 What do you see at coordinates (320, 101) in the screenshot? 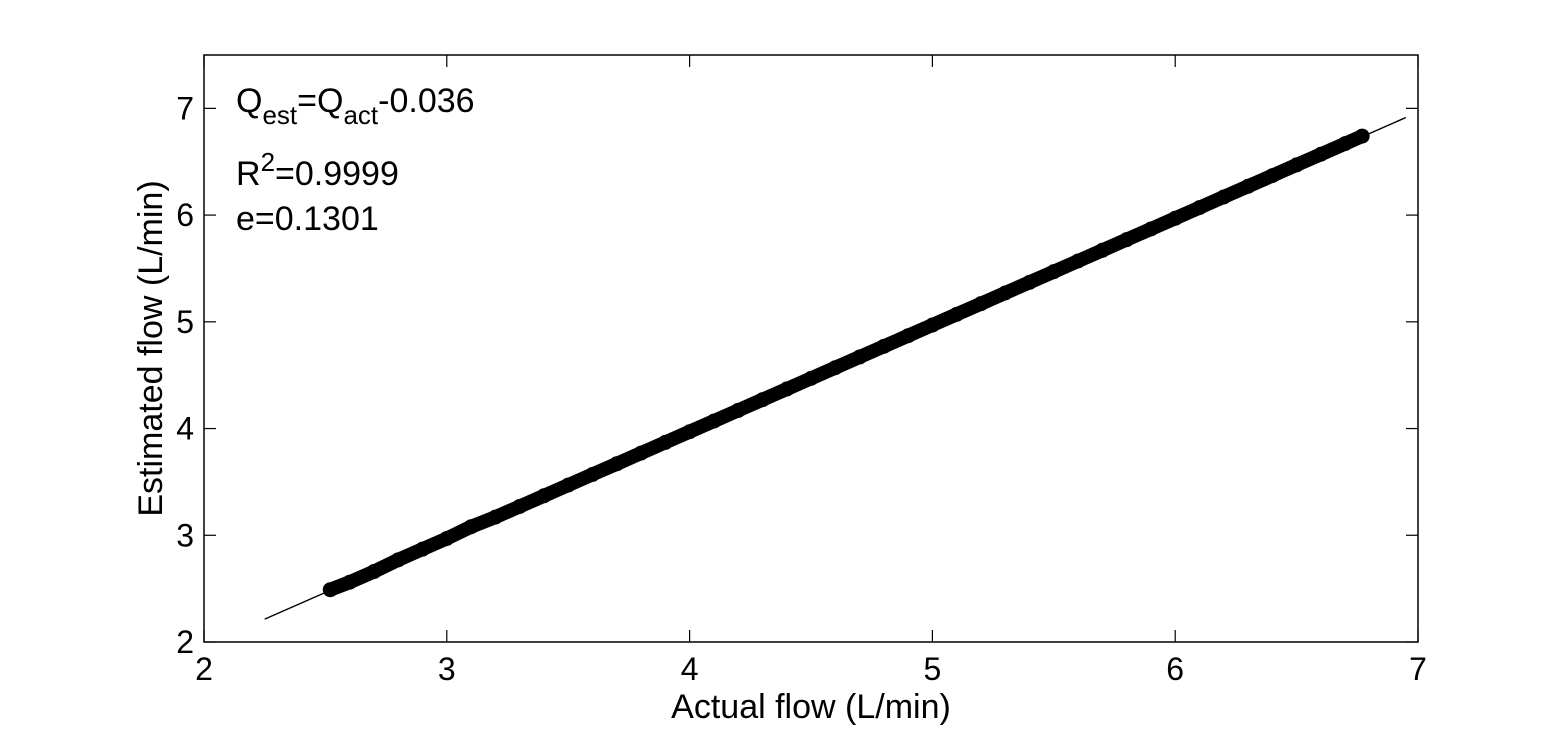
I see `eq-equals-q: =Q` at bounding box center [320, 101].